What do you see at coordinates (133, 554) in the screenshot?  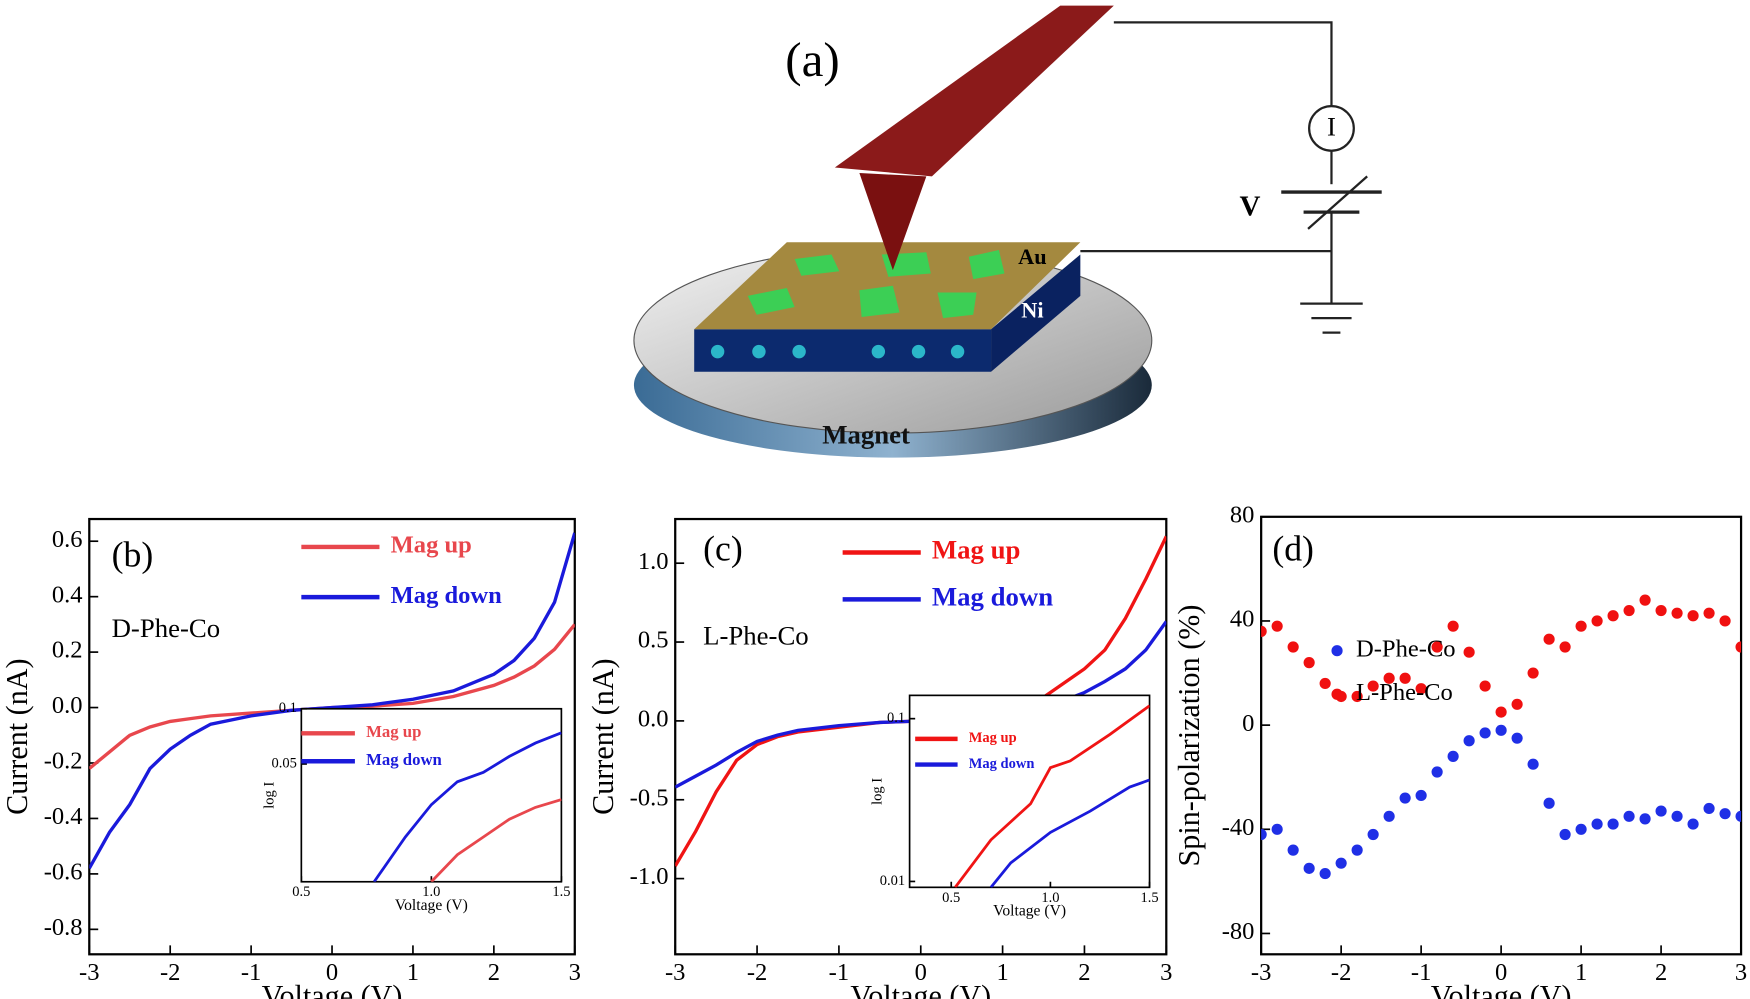 I see `panel-label: (b)` at bounding box center [133, 554].